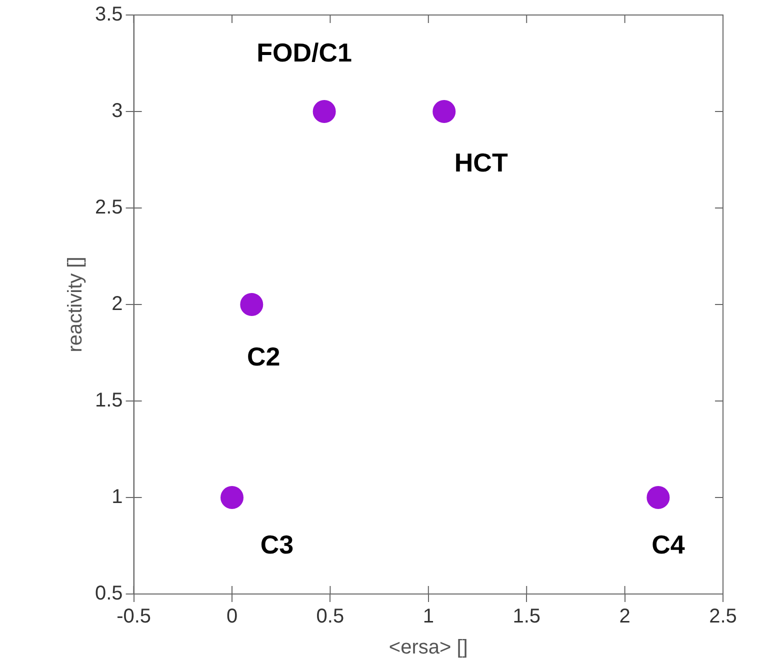 This screenshot has height=669, width=763. What do you see at coordinates (108, 15) in the screenshot?
I see `y-tick-label: 3.5` at bounding box center [108, 15].